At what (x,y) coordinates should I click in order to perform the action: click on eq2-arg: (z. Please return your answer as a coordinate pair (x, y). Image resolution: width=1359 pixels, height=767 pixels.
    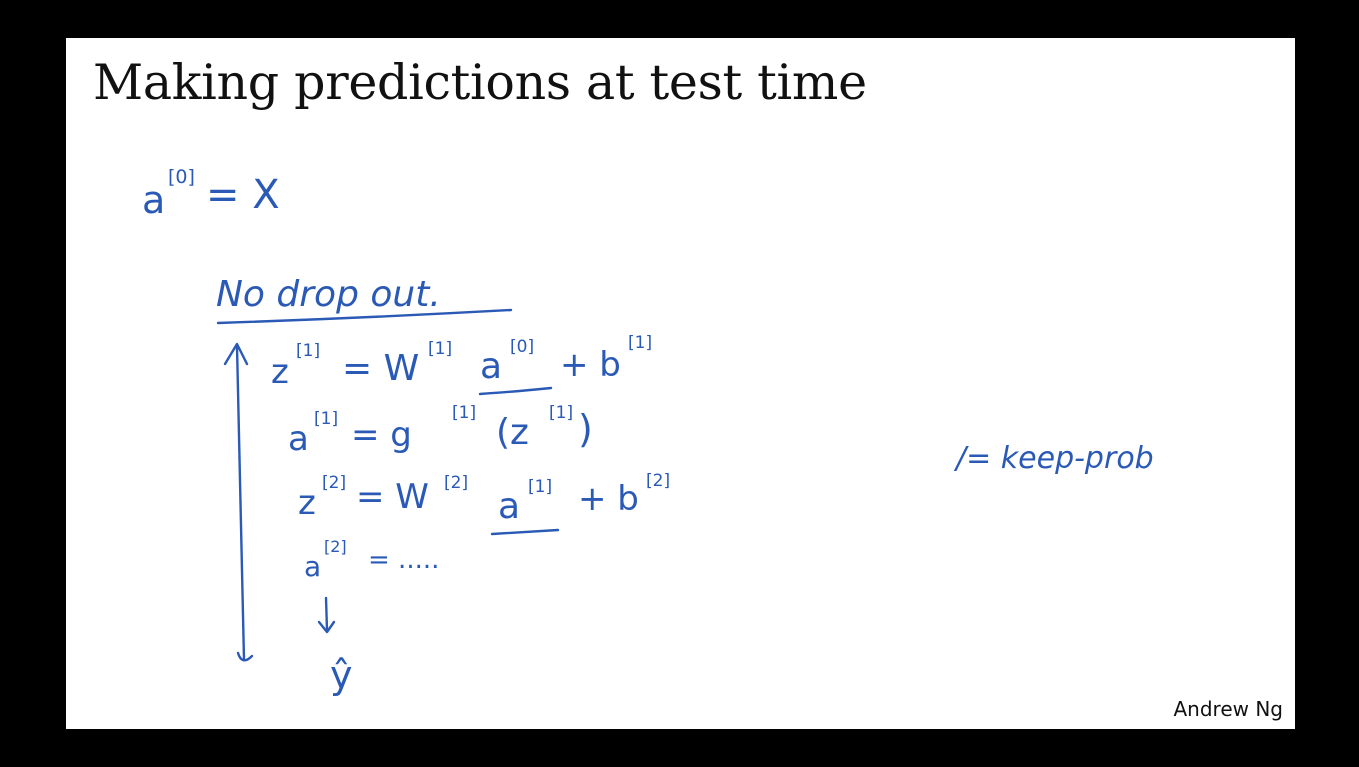
    Looking at the image, I should click on (512, 432).